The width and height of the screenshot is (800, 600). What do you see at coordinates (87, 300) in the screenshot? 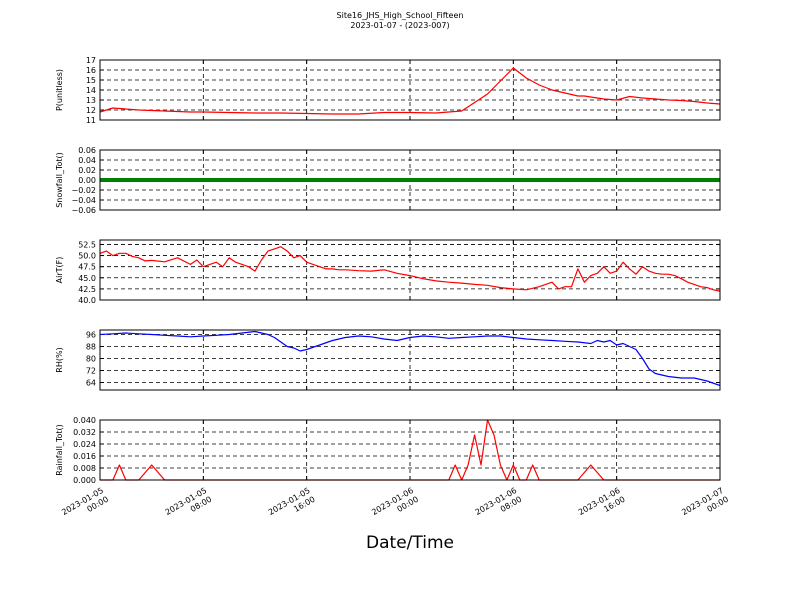
I see `panel-3-ytick-label-0: 40.0` at bounding box center [87, 300].